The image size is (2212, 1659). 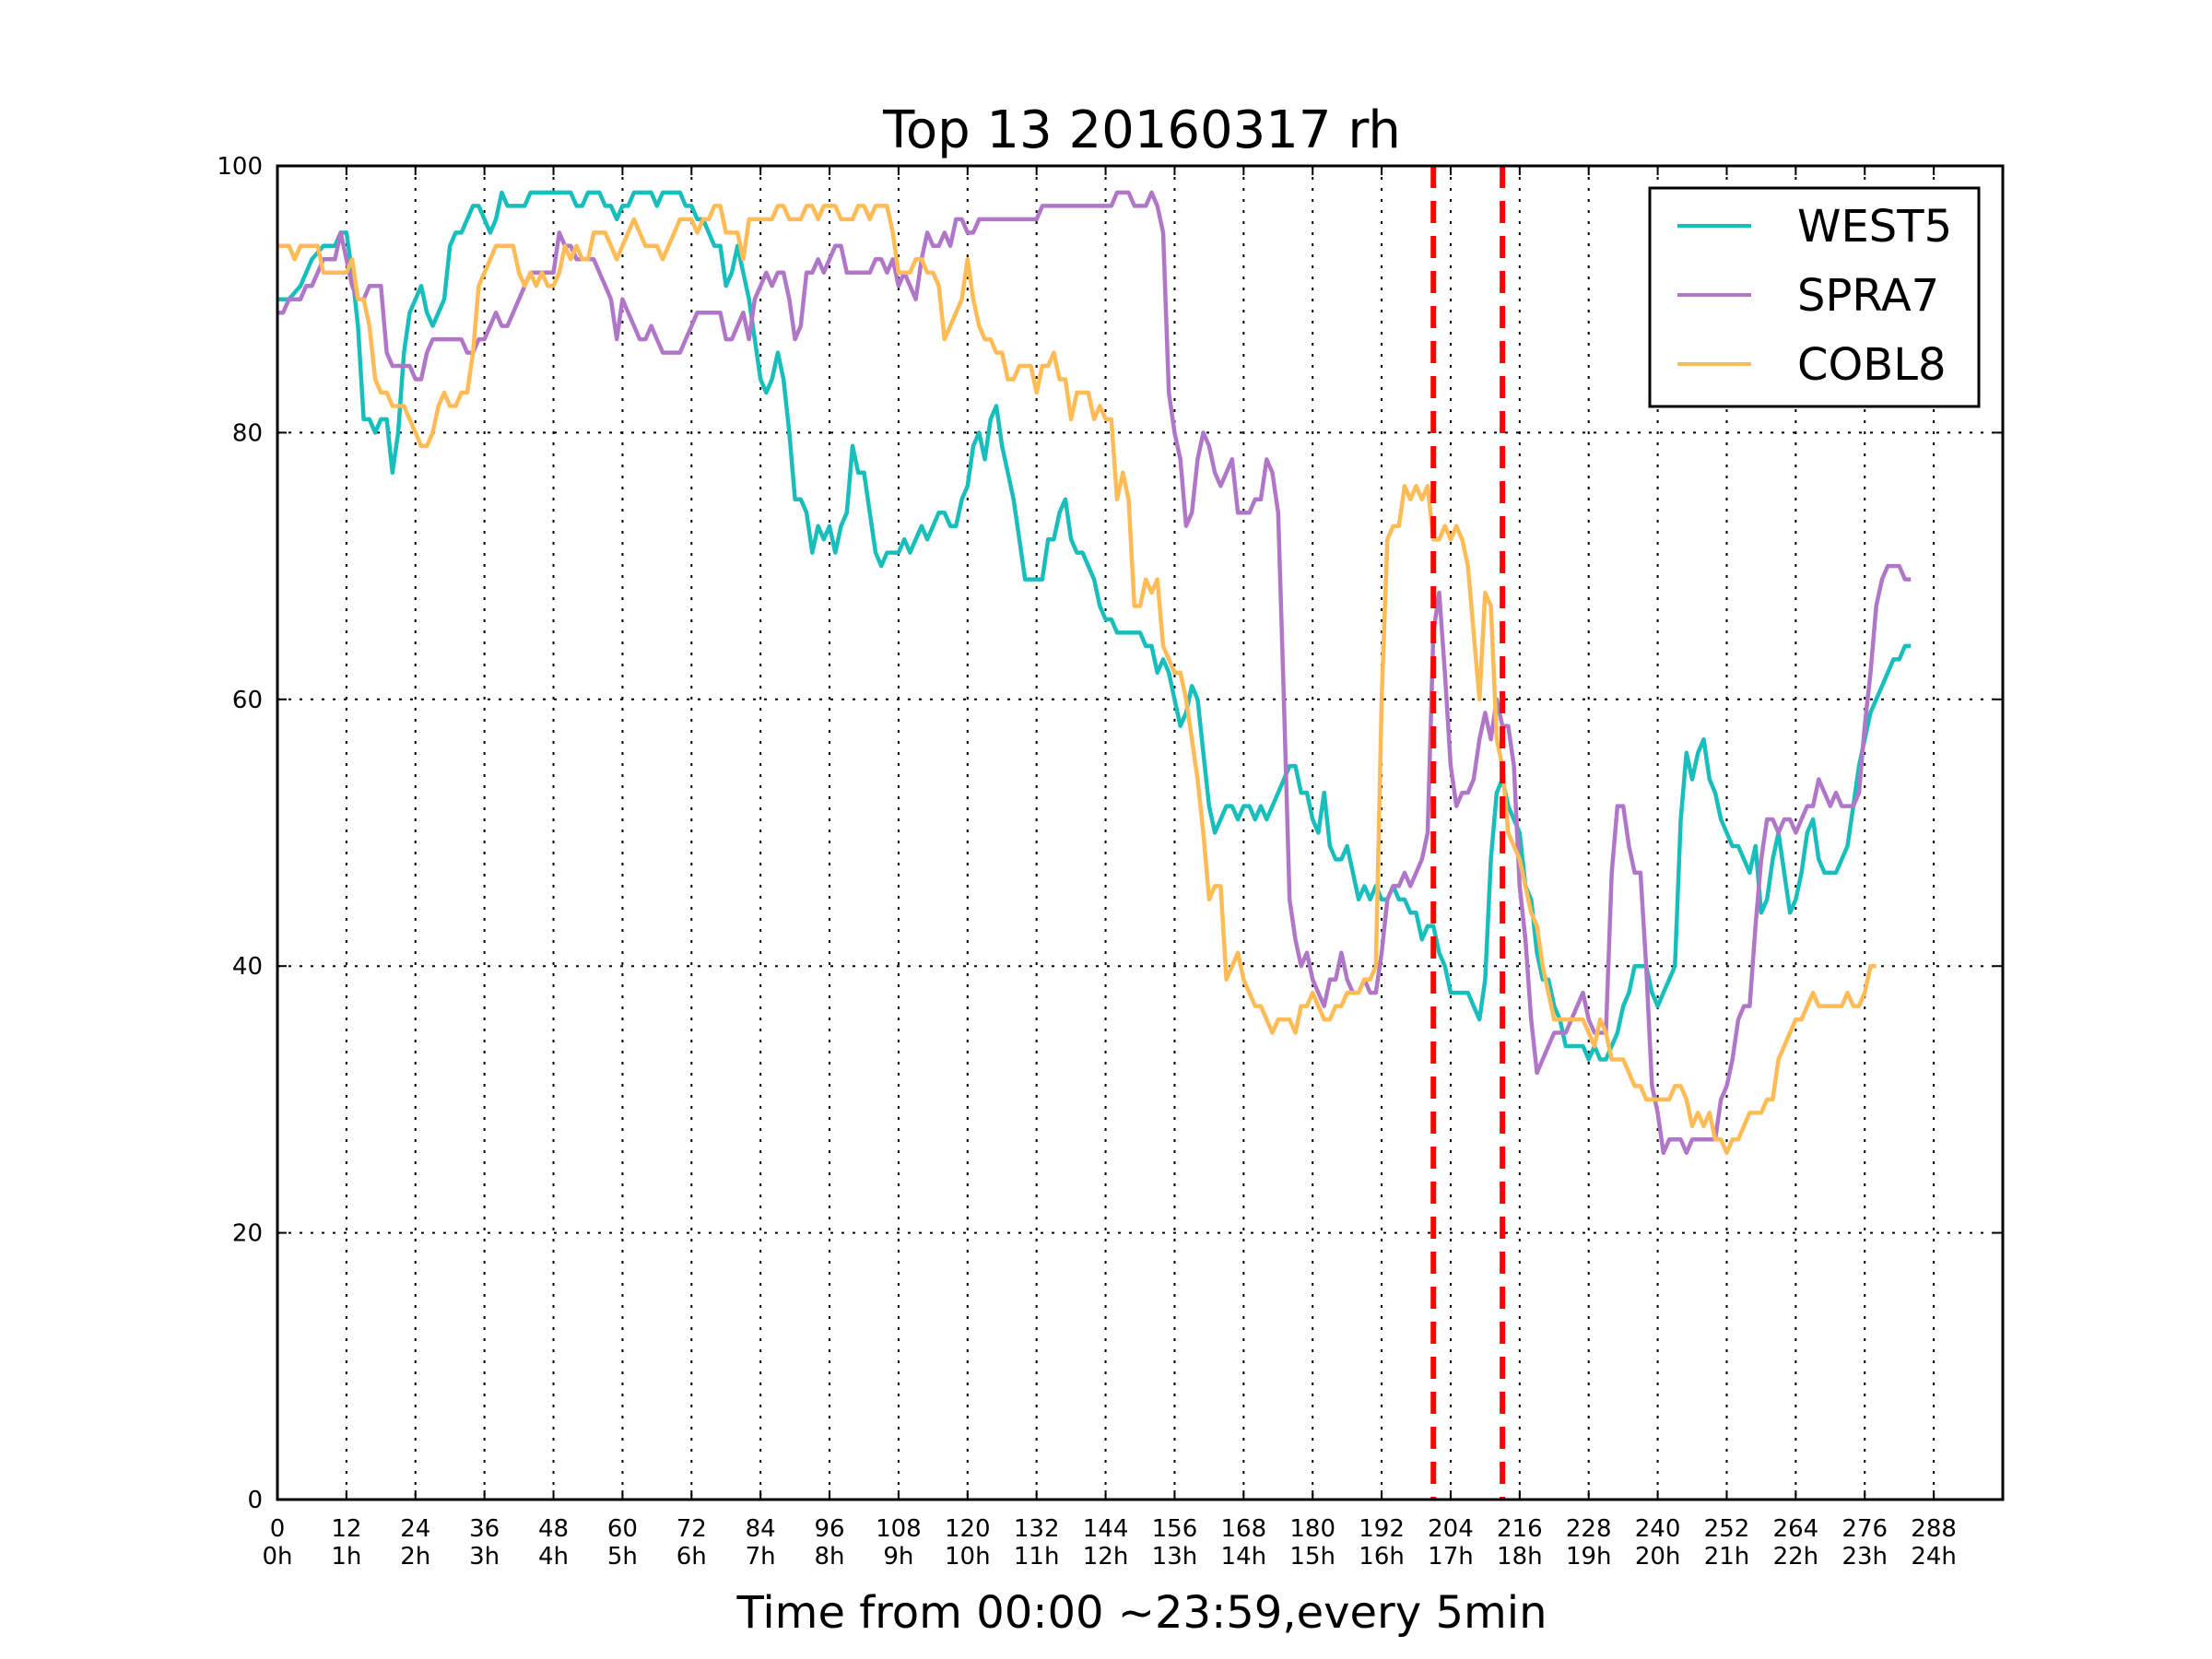 What do you see at coordinates (1934, 1529) in the screenshot?
I see `x-tick-label: 288` at bounding box center [1934, 1529].